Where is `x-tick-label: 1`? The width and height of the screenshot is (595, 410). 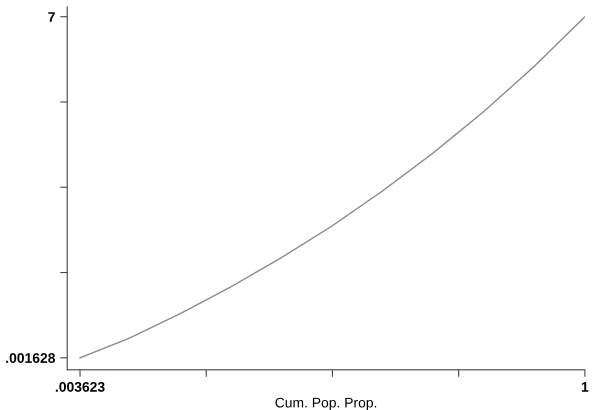
x-tick-label: 1 is located at coordinates (585, 387).